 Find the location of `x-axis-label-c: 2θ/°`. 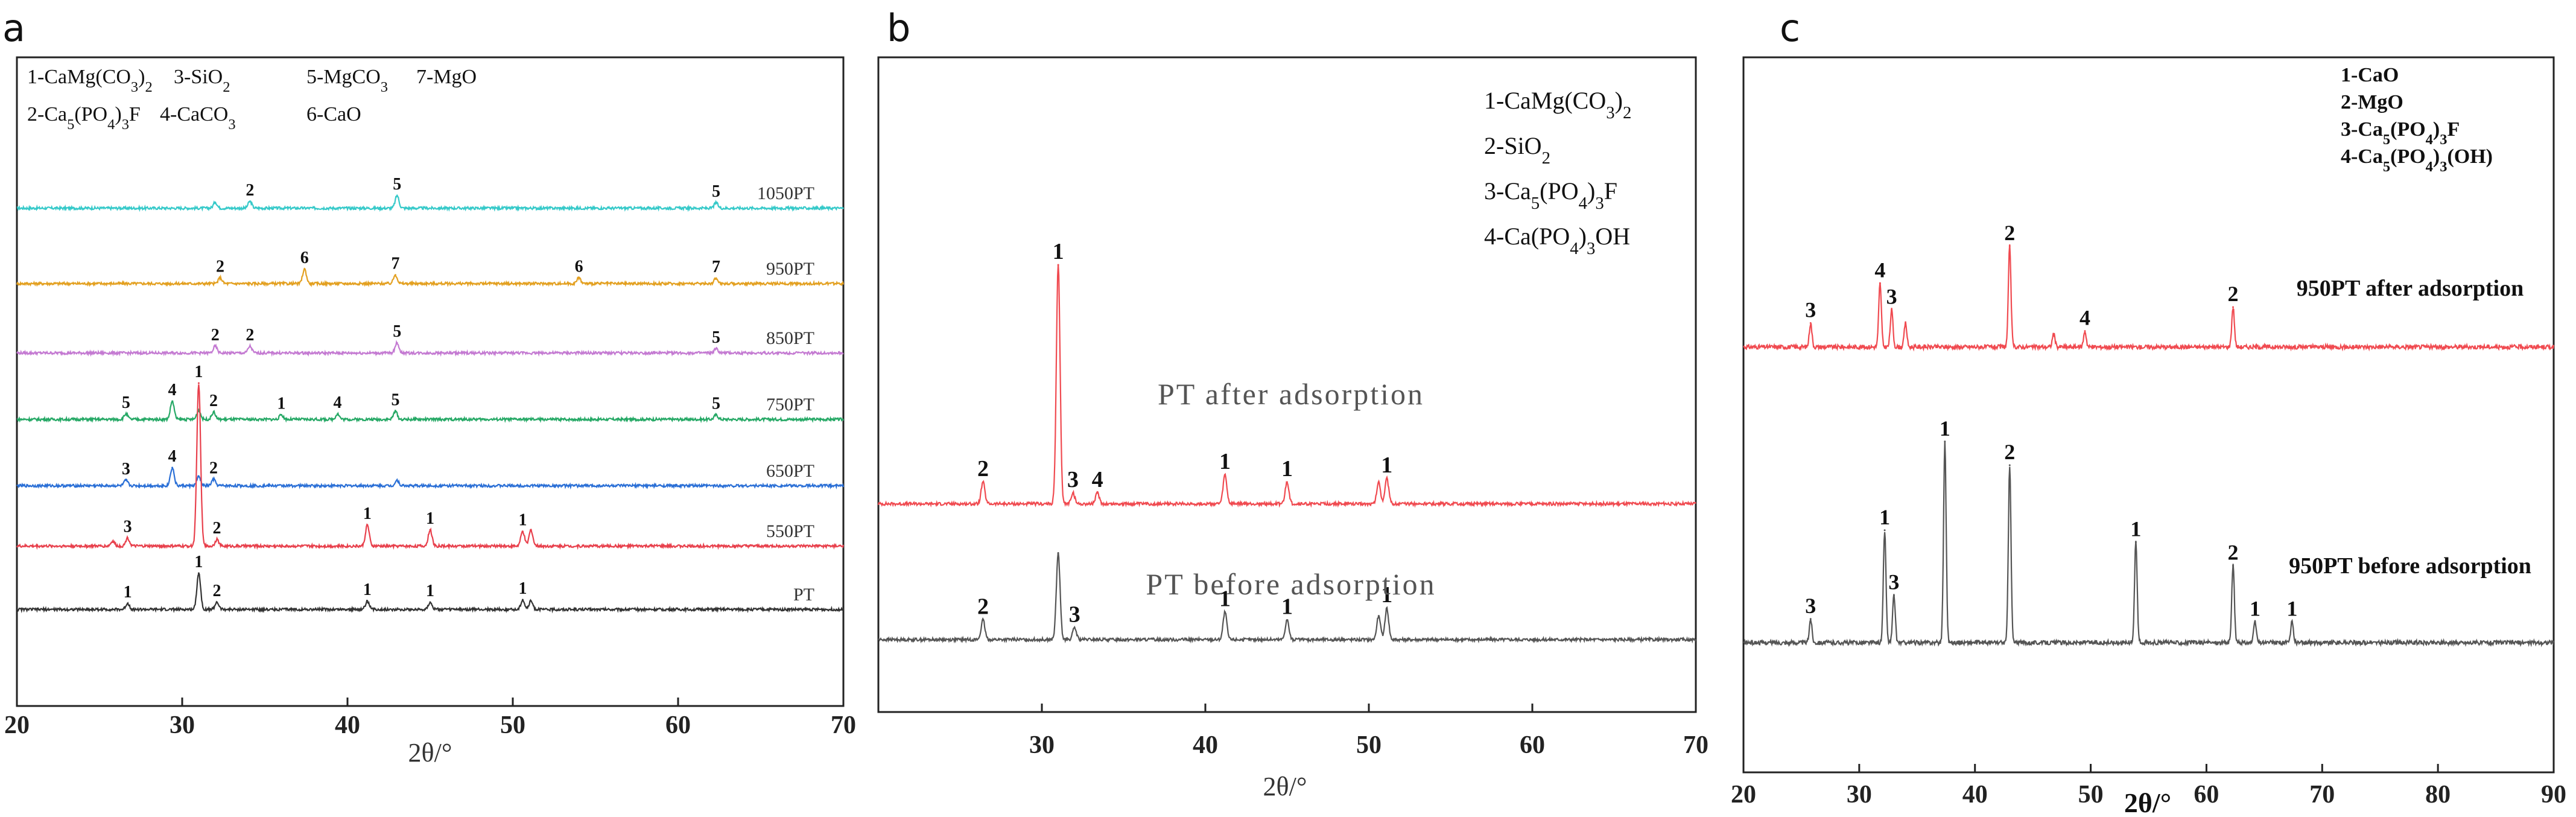

x-axis-label-c: 2θ/° is located at coordinates (2147, 802).